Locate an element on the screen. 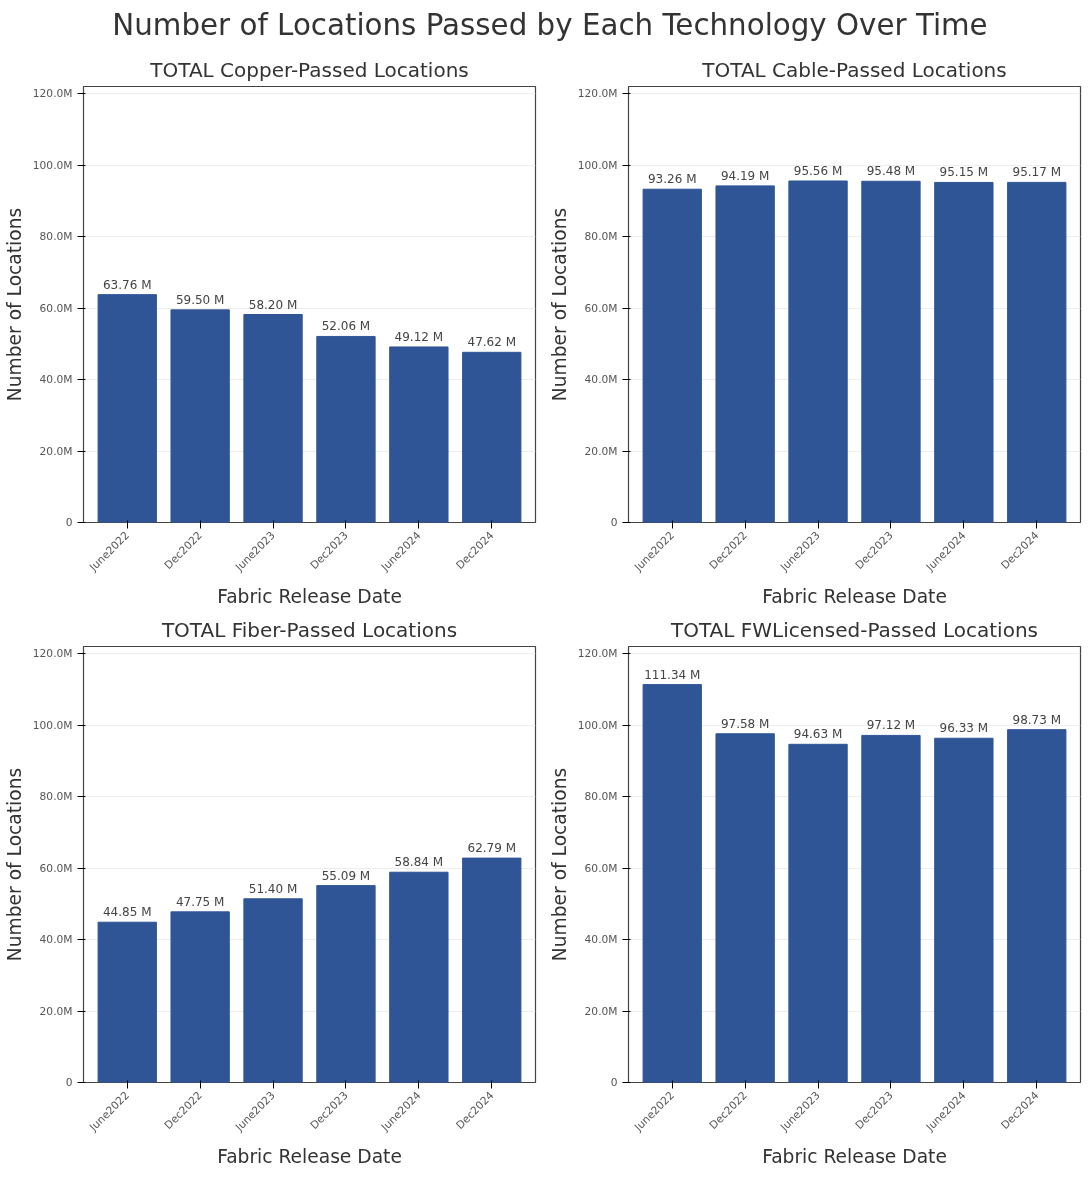 The image size is (1092, 1183). data-label: 58.20 M is located at coordinates (273, 304).